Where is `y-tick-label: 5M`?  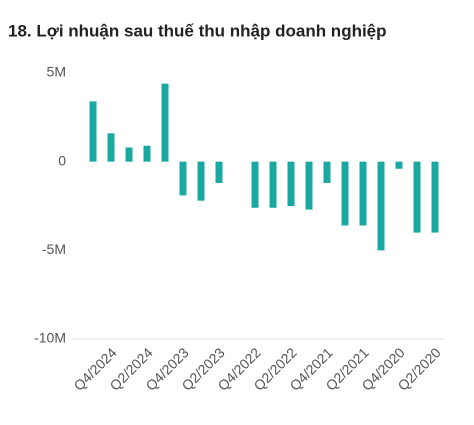 y-tick-label: 5M is located at coordinates (56, 72).